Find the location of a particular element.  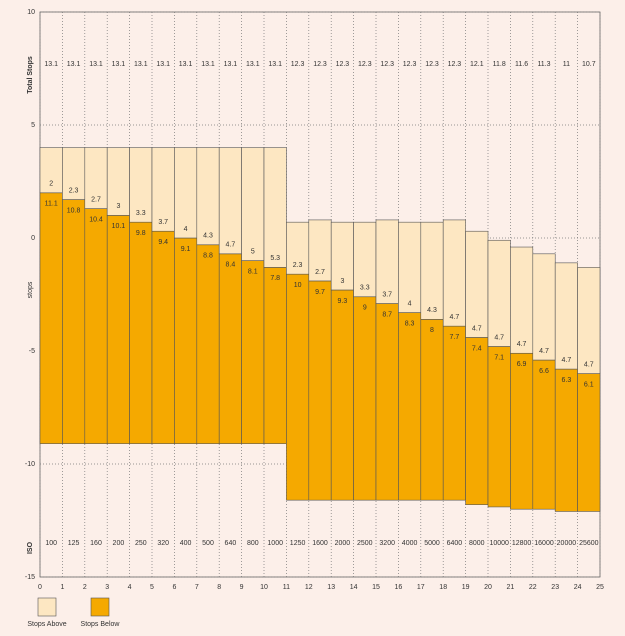

below-label: 6.9 is located at coordinates (522, 364).